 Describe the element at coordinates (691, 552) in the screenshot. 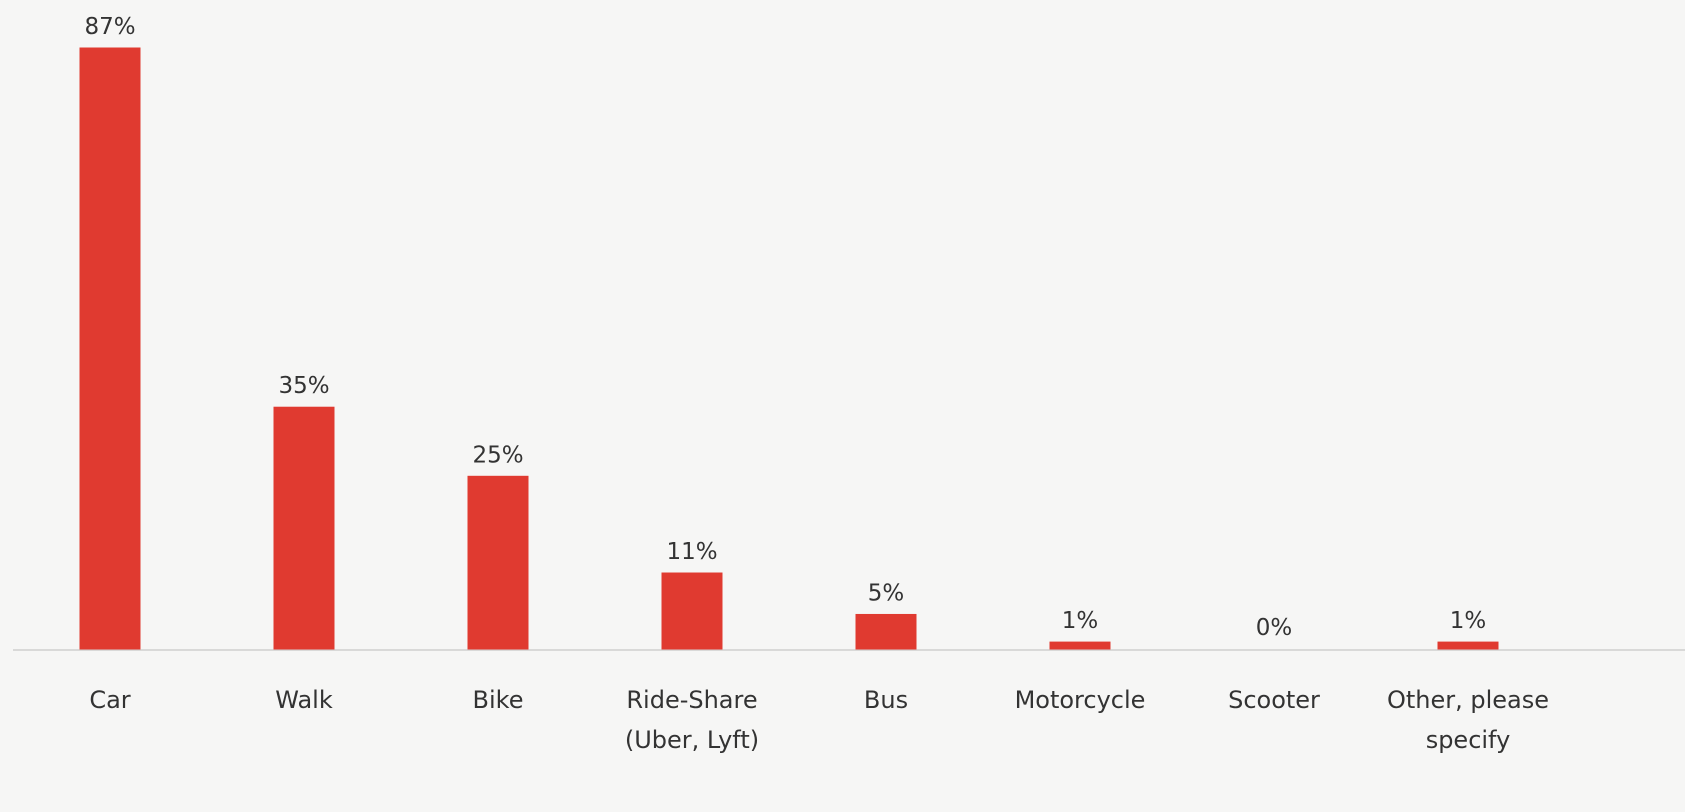

I see `value-label: 11%` at that location.